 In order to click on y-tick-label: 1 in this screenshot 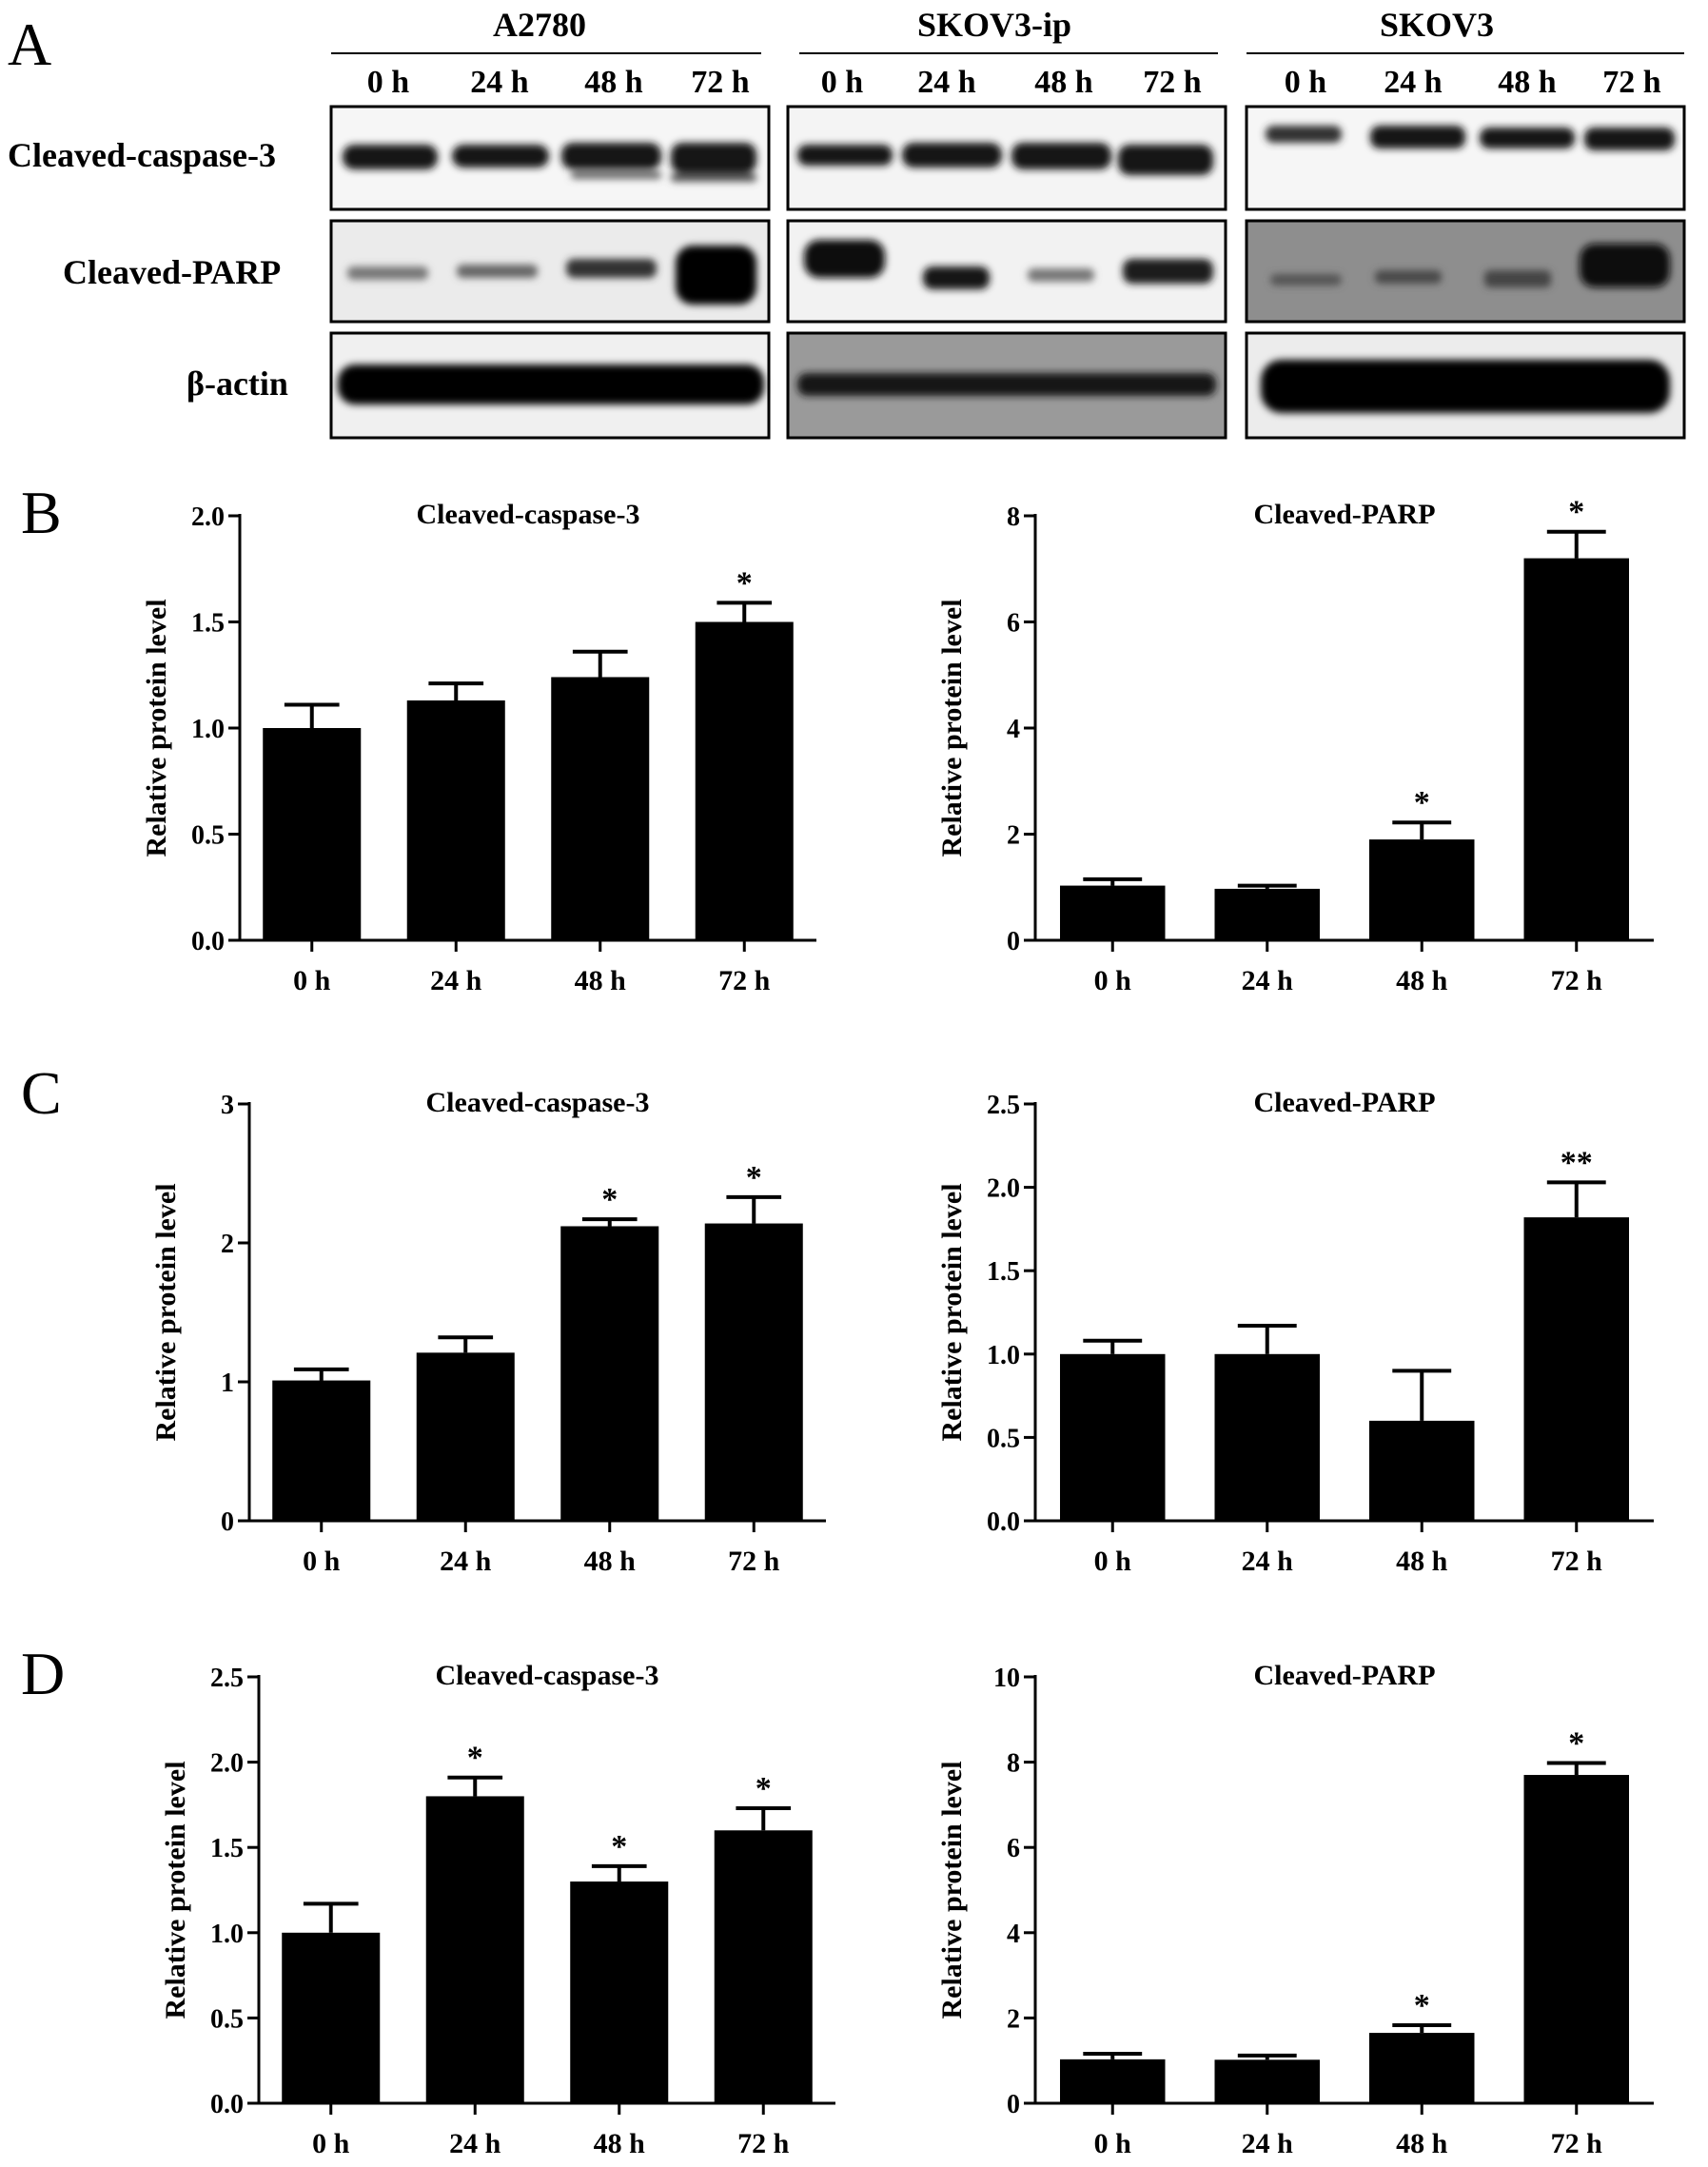, I will do `click(228, 1383)`.